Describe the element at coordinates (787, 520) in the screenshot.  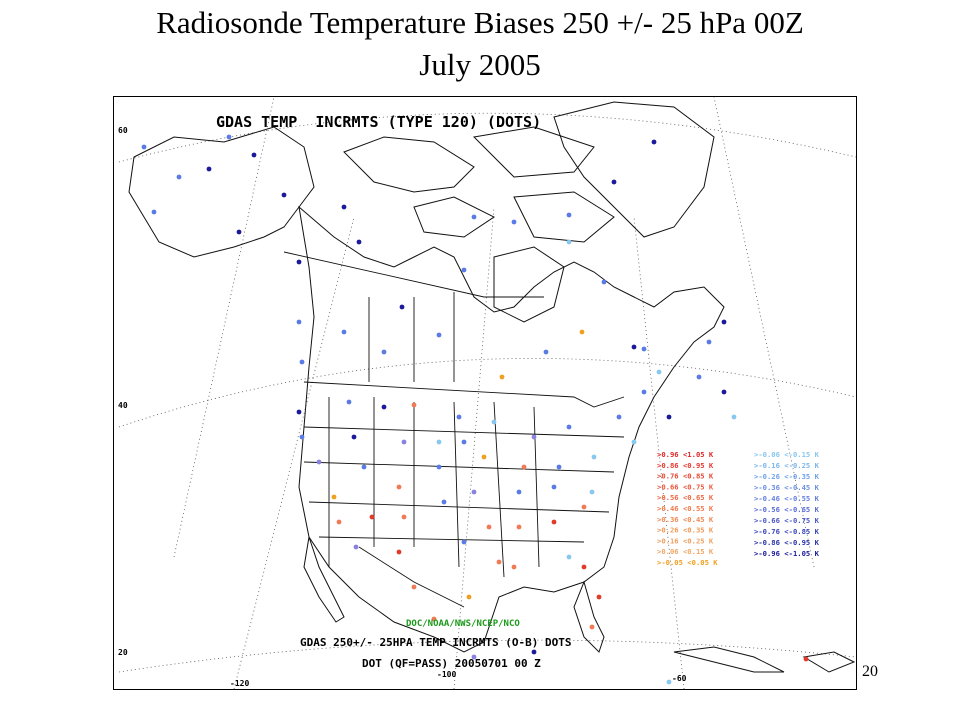
I see `legend-entry: >-0.66 <-0.75 K` at that location.